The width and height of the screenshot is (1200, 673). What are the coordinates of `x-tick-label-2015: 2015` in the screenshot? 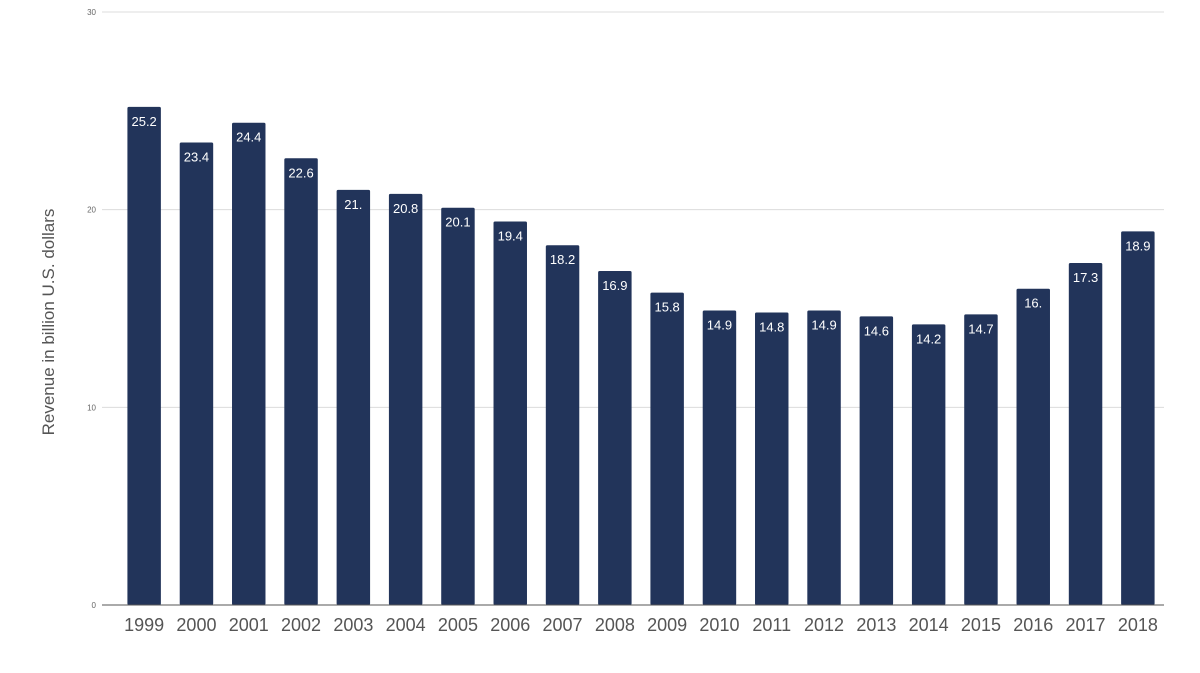 It's located at (981, 625).